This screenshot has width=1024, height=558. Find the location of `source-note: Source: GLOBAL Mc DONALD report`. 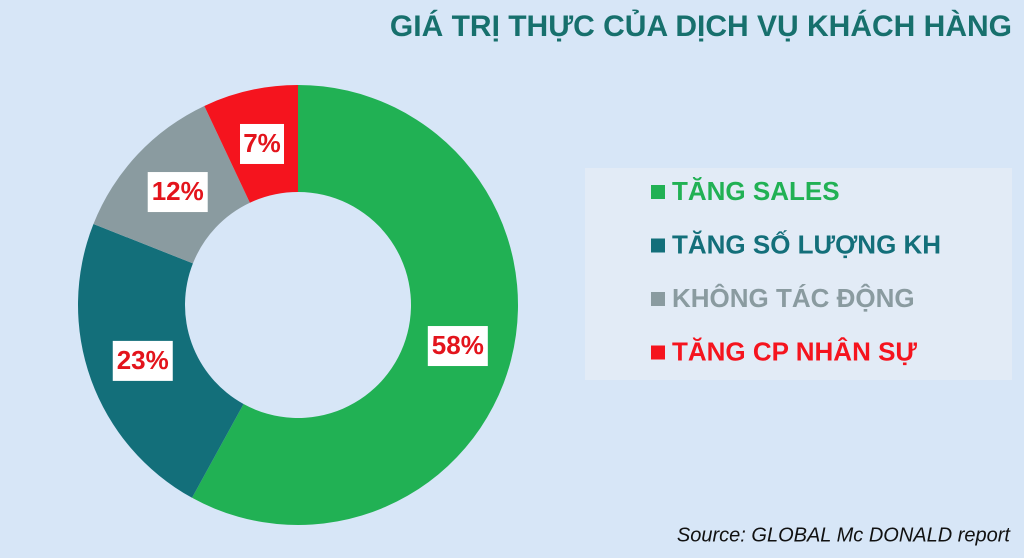

source-note: Source: GLOBAL Mc DONALD report is located at coordinates (844, 535).